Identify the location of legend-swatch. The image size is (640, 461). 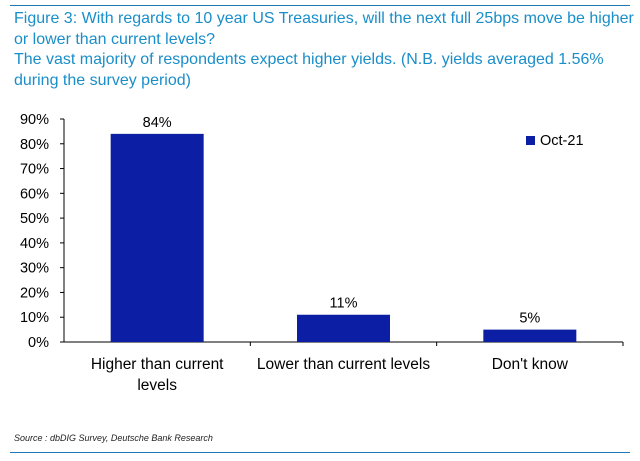
(530, 140).